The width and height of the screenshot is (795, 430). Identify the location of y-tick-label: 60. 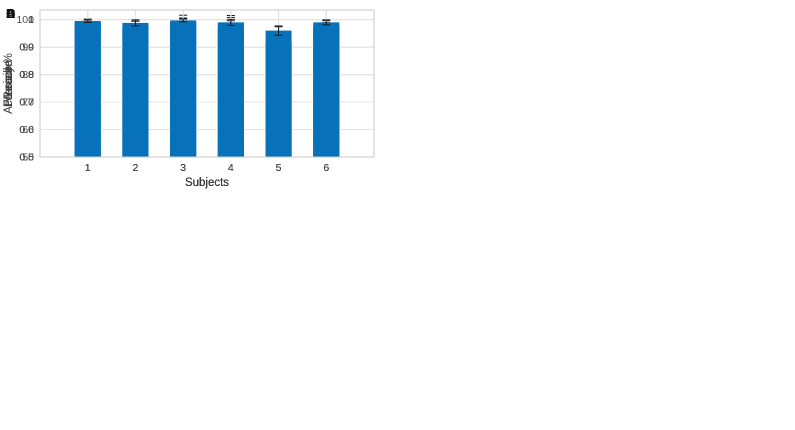
(28, 130).